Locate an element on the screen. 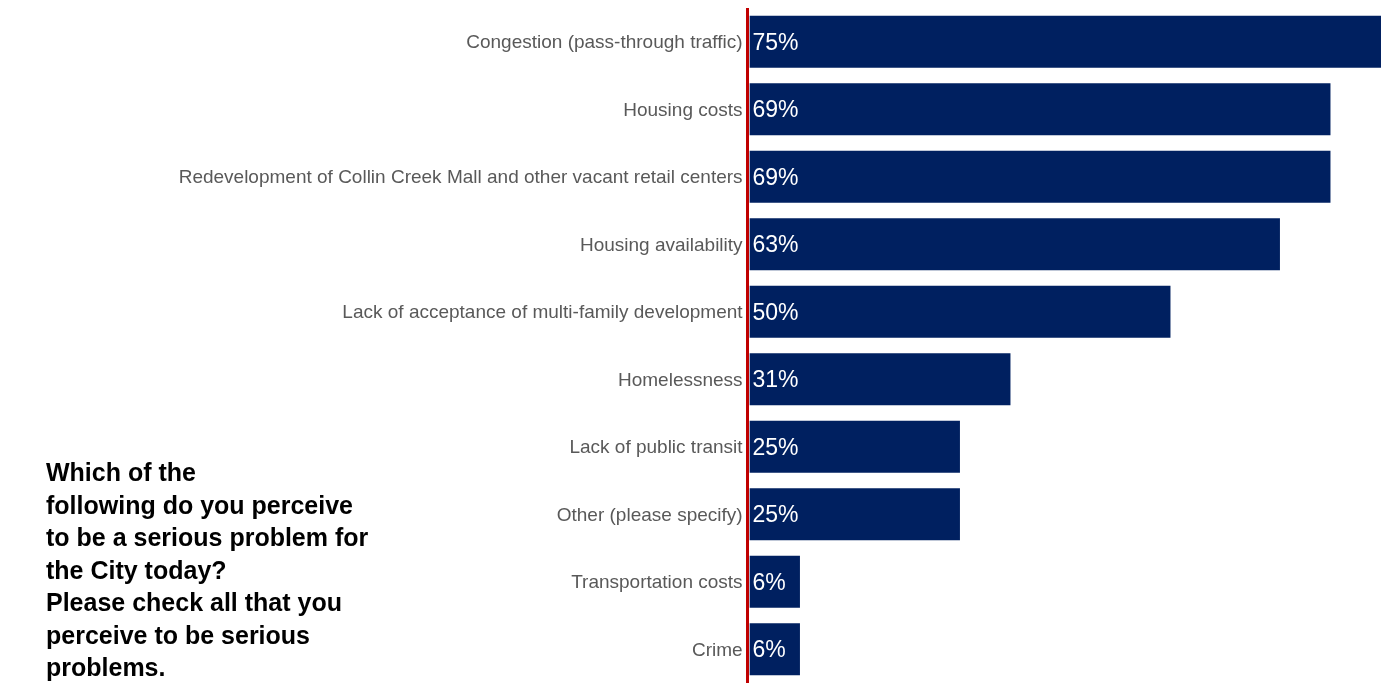  y-tick-label: Crime is located at coordinates (717, 649).